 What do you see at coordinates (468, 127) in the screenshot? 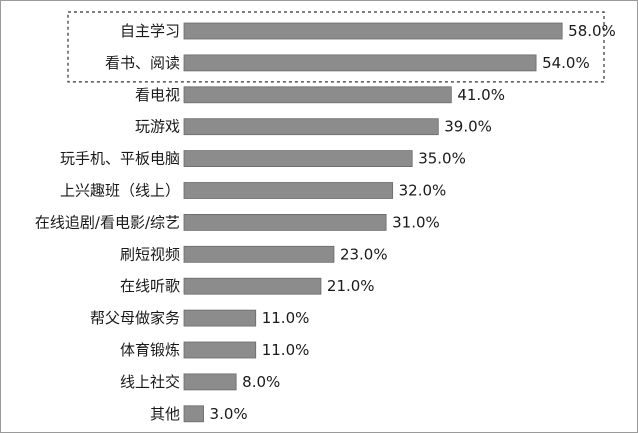
I see `value-label: 39.0%` at bounding box center [468, 127].